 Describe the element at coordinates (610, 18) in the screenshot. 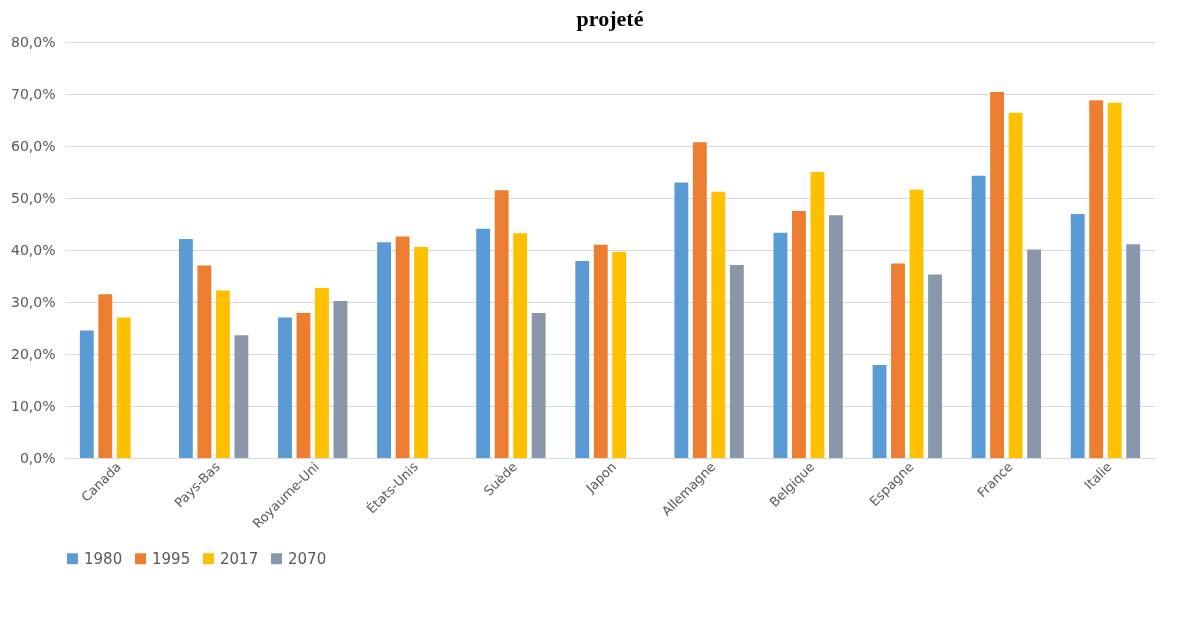

I see `chart-title: projeté` at that location.